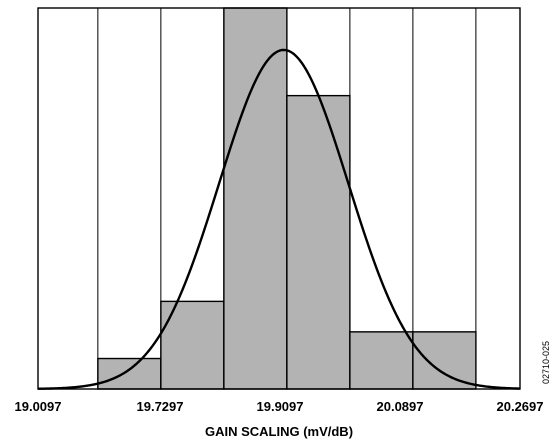 The width and height of the screenshot is (557, 444). Describe the element at coordinates (520, 406) in the screenshot. I see `x-tick-label-4: 20.2697` at that location.